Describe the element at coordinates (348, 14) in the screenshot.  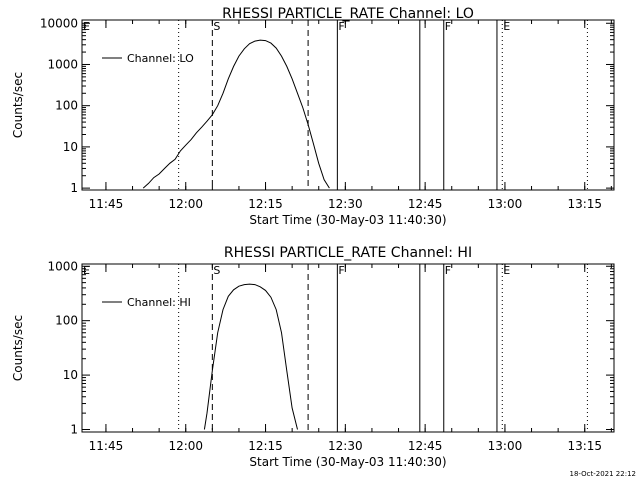
I see `chart-title: RHESSI PARTICLE_RATE Channel: LO` at that location.